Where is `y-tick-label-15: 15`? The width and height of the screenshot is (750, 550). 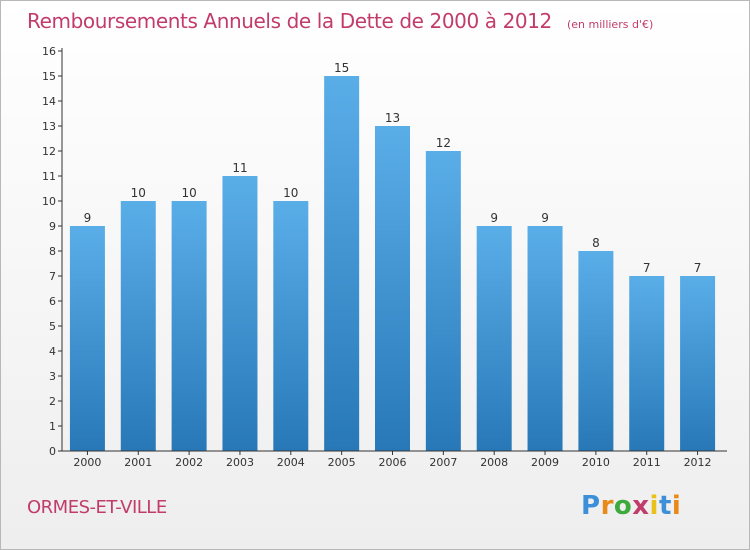 y-tick-label-15: 15 is located at coordinates (49, 76).